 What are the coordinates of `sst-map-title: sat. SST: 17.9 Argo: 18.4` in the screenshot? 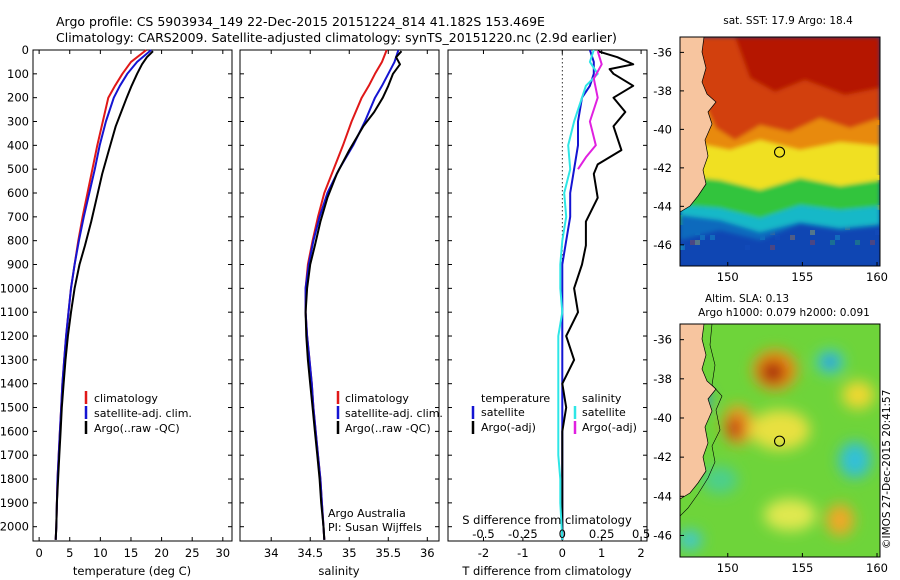 It's located at (788, 21).